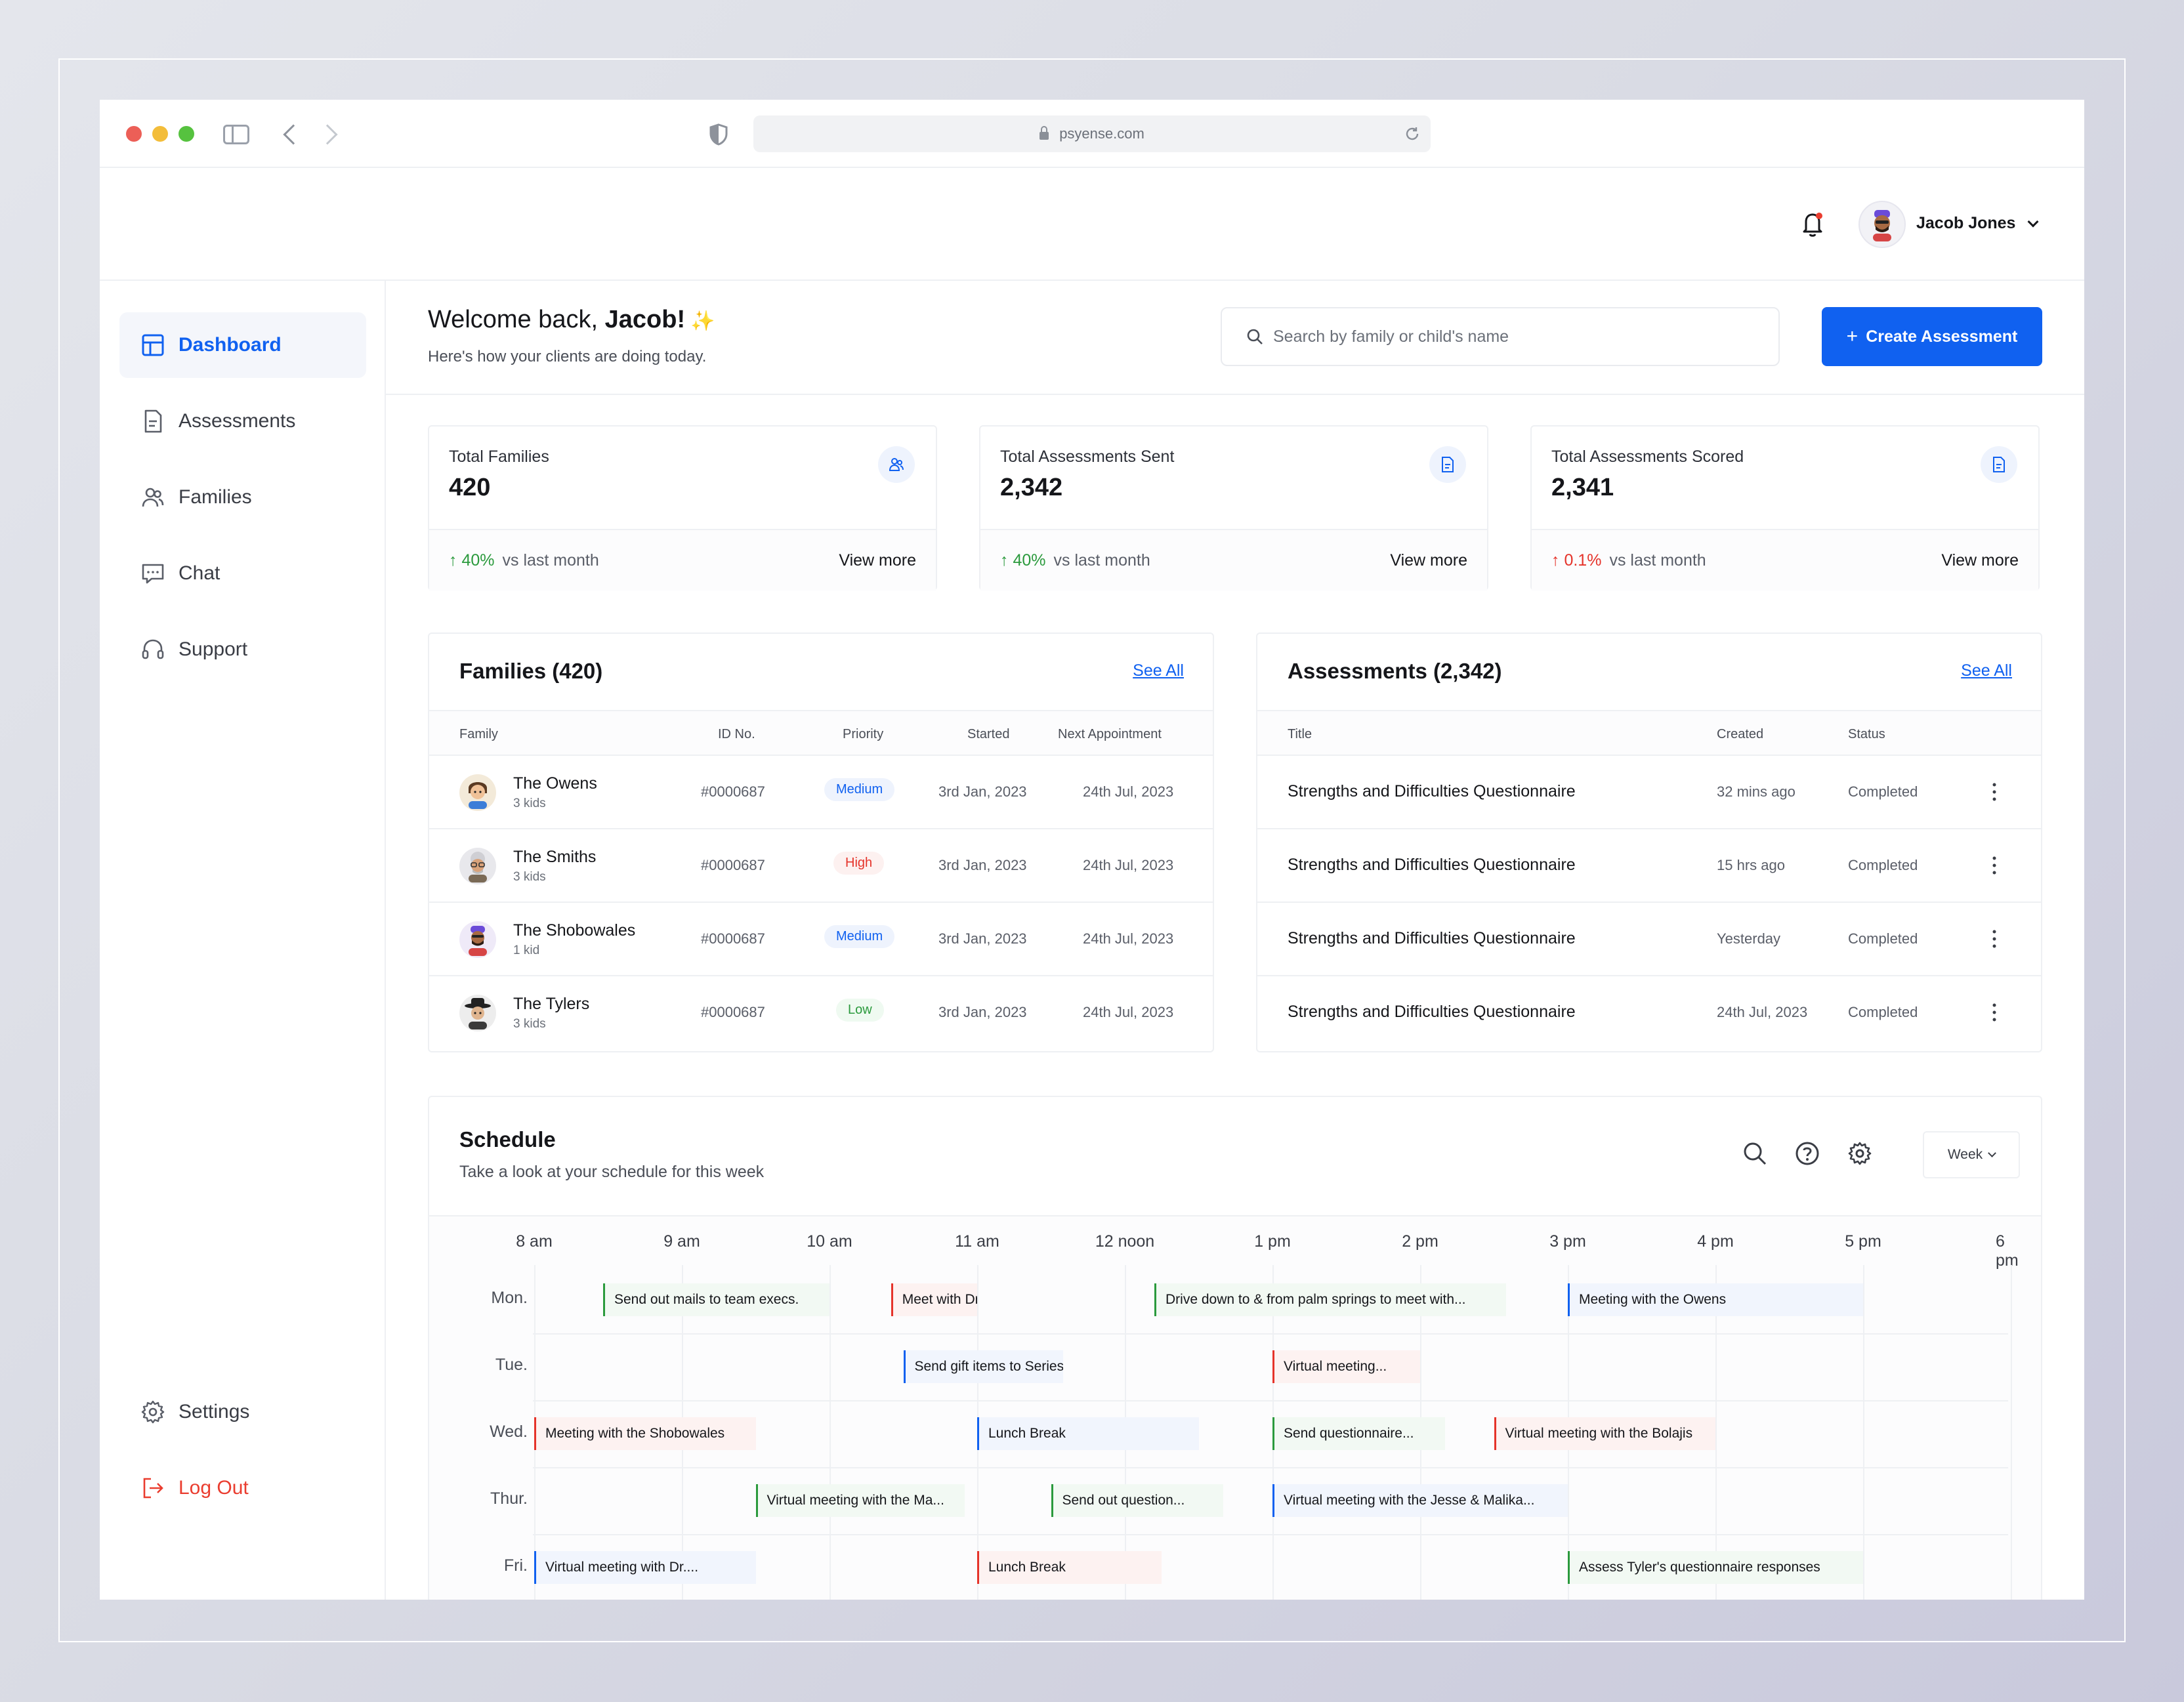  I want to click on schedule-event: Assess Tyler's questionnaire responses, so click(1715, 1567).